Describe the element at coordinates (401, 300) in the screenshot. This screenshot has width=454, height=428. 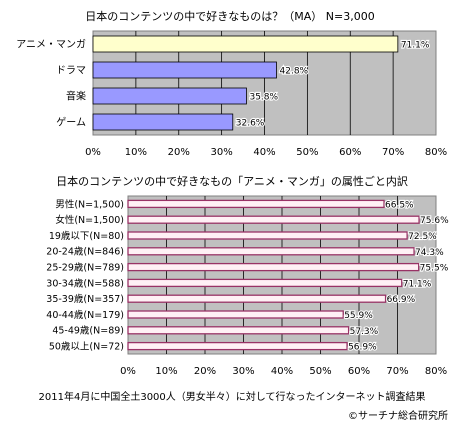
I see `chart2-value-label: 66.9%` at that location.